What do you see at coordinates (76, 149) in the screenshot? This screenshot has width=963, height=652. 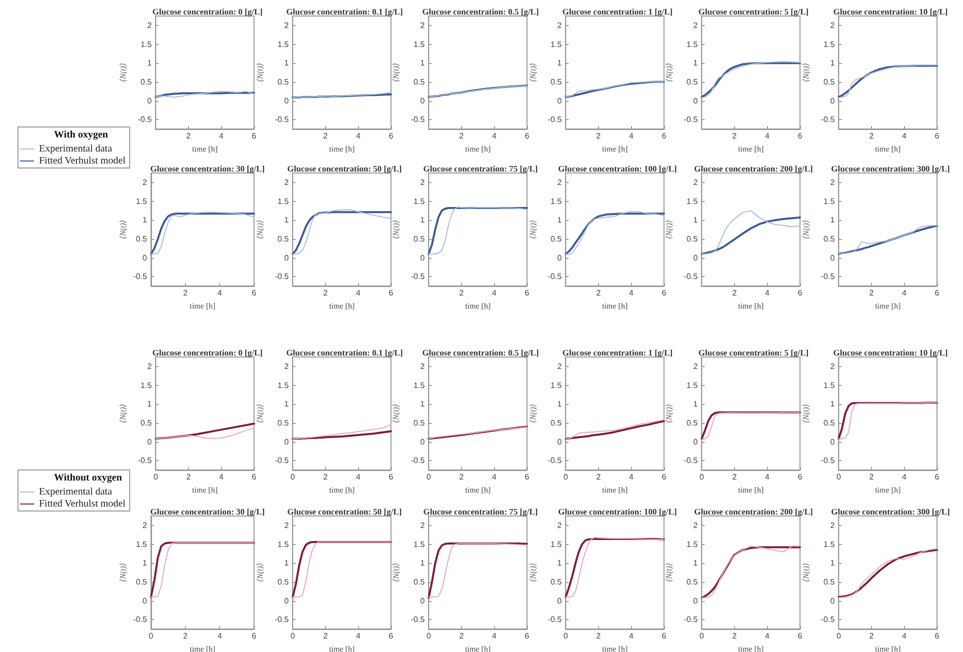 I see `legend-label: Experimental data` at bounding box center [76, 149].